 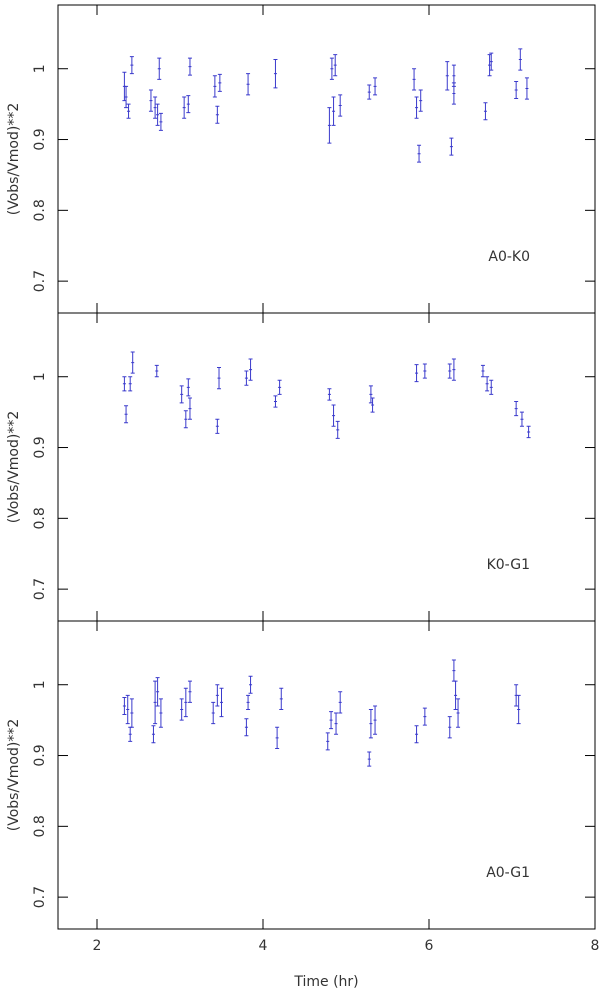 I want to click on x-tick-label: 8, so click(x=595, y=946).